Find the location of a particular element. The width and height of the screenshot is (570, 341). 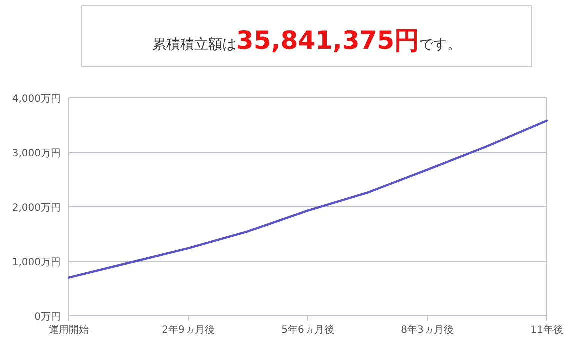

y-tick-label: 0万円 is located at coordinates (47, 317).